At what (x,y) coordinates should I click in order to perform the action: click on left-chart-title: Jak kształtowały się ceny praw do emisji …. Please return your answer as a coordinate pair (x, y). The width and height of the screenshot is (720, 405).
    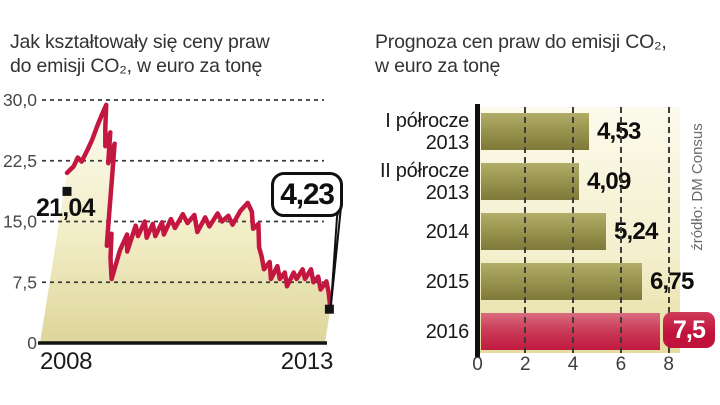
    Looking at the image, I should click on (140, 54).